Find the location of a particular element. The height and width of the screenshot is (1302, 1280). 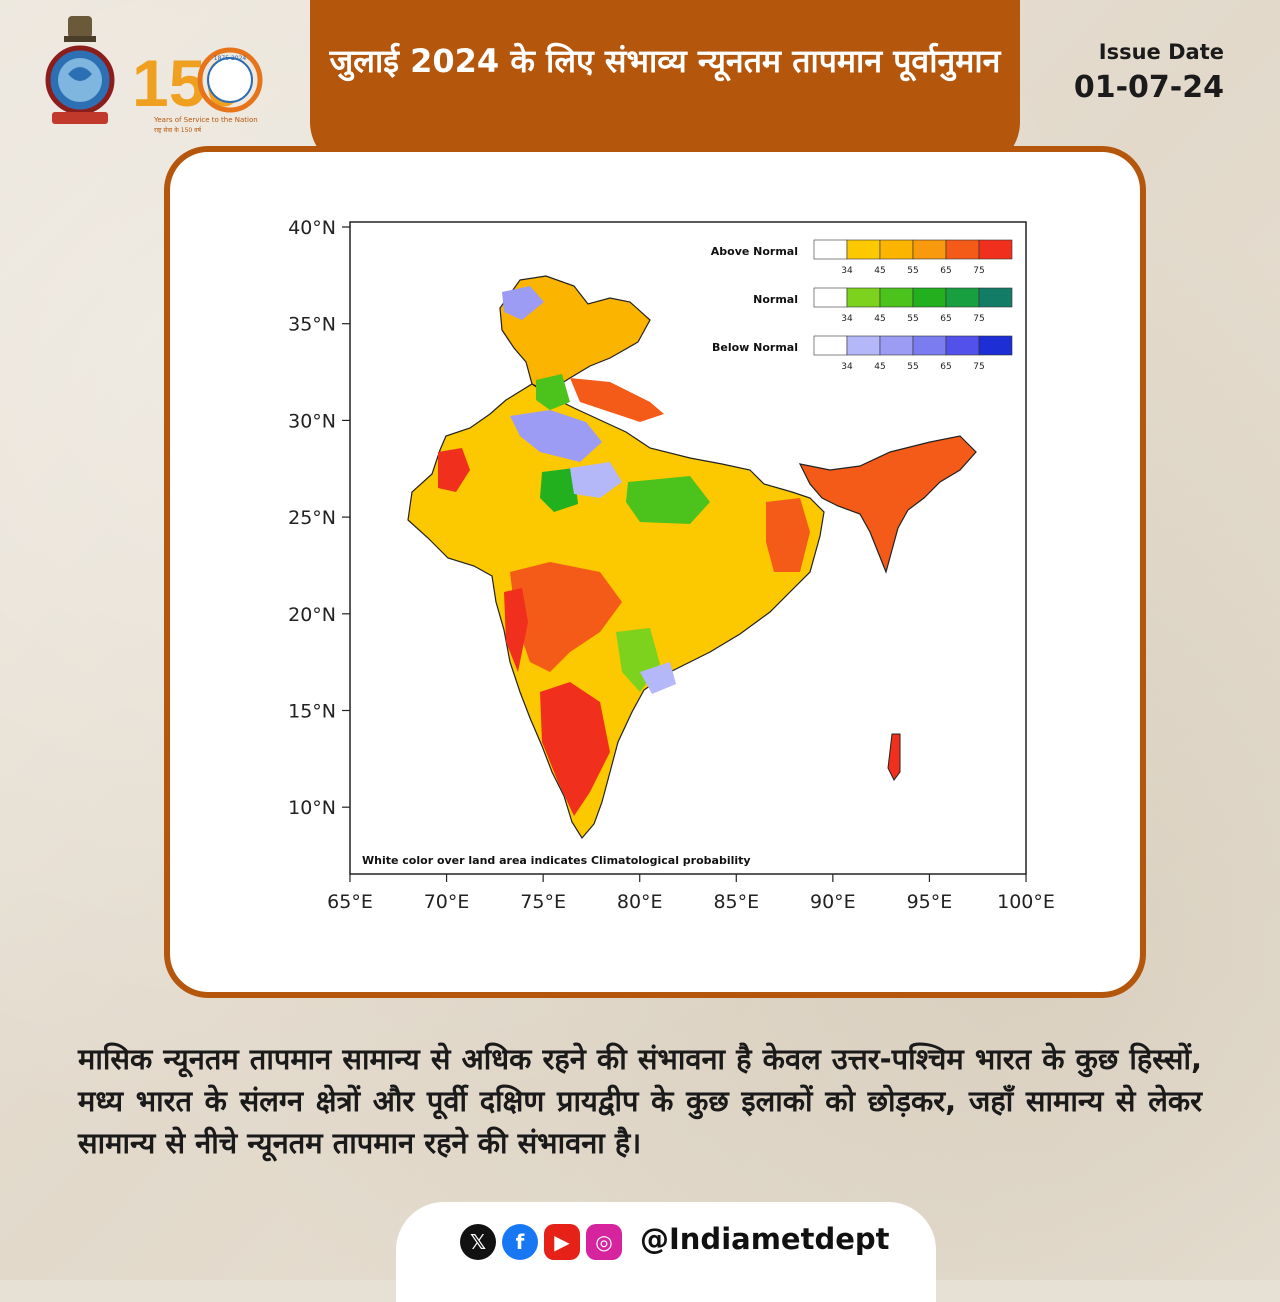

issue-date-block: Issue Date 01-07-24 is located at coordinates (1149, 72).